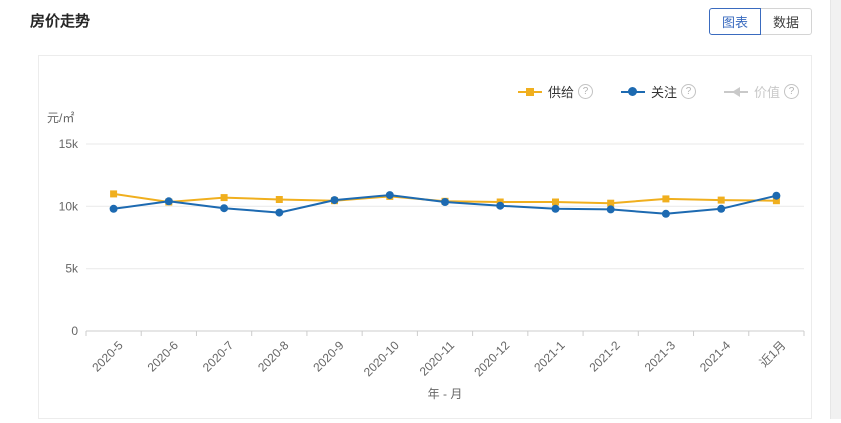 The width and height of the screenshot is (841, 423). I want to click on view-toggle-group: 图表 数据, so click(760, 21).